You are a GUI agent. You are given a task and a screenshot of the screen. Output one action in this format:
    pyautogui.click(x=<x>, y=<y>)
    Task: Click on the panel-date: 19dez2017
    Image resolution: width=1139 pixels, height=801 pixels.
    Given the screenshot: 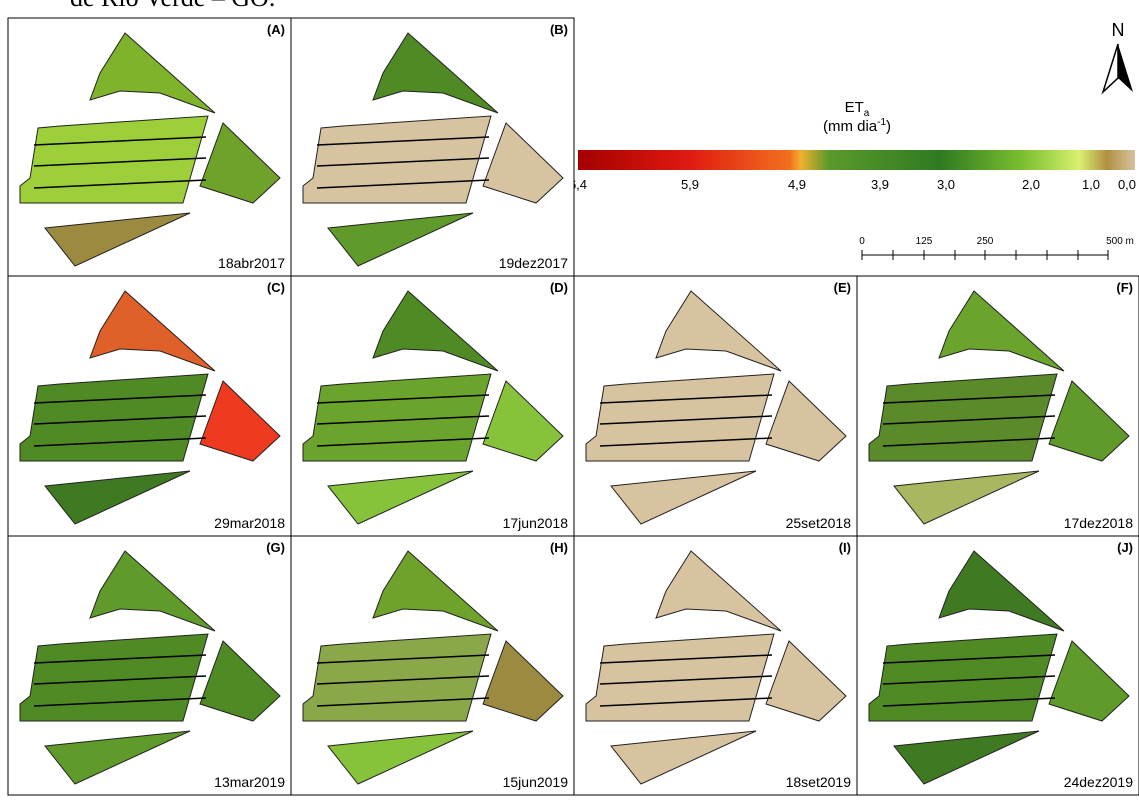 What is the action you would take?
    pyautogui.click(x=534, y=263)
    